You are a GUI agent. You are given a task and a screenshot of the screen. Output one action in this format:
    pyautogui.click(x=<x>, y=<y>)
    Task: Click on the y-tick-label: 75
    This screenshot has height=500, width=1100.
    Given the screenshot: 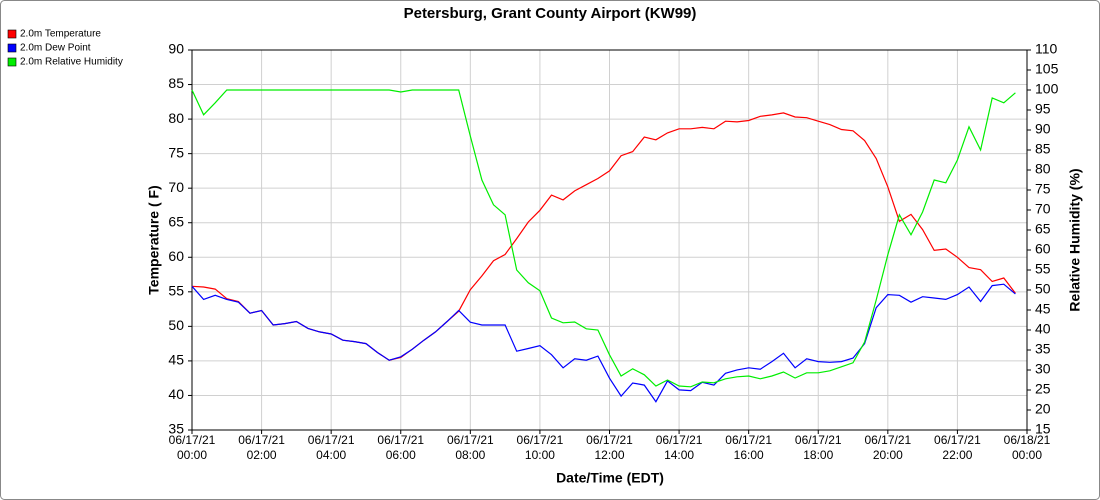 What is the action you would take?
    pyautogui.click(x=176, y=152)
    